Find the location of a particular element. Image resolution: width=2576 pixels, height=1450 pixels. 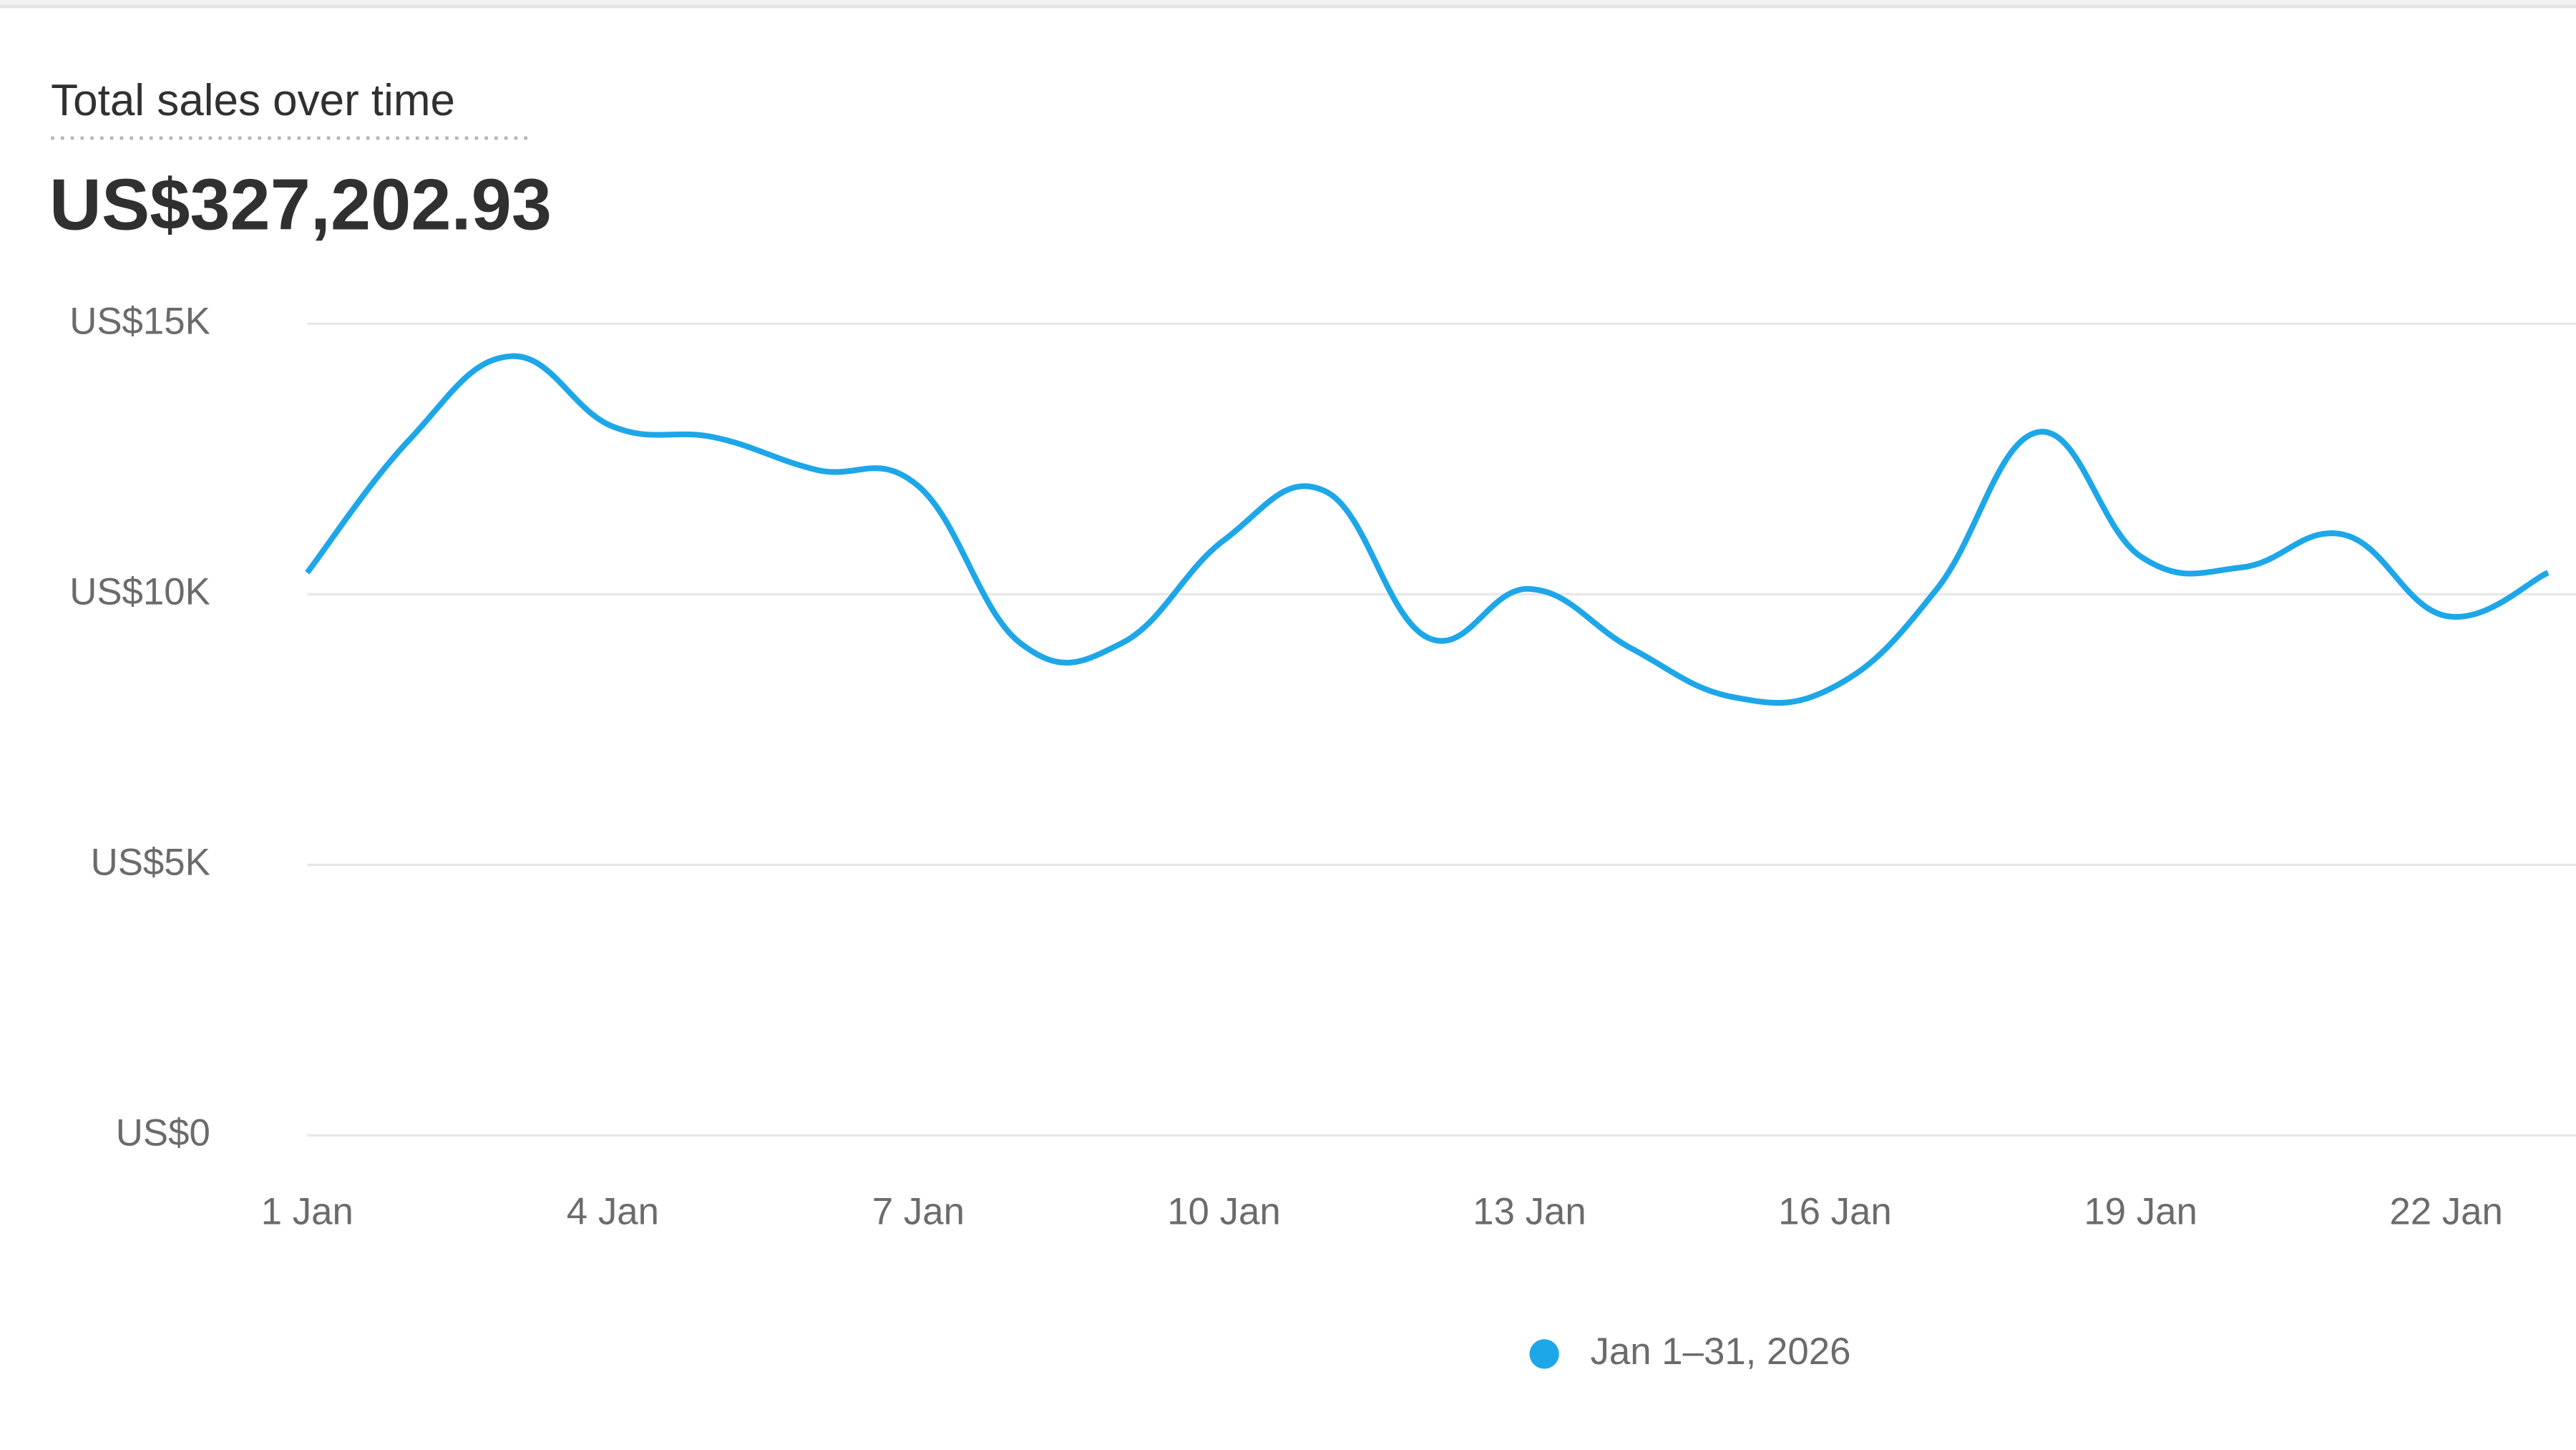

y-tick-label: US$0 is located at coordinates (163, 1132).